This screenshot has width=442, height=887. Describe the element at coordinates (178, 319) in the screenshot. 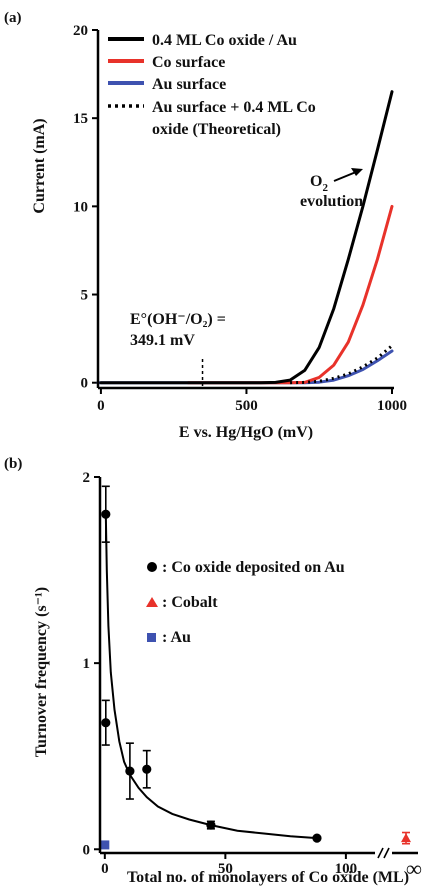

I see `panel-a-e0-annotation-line1: E°(OH⁻/O₂) =` at that location.